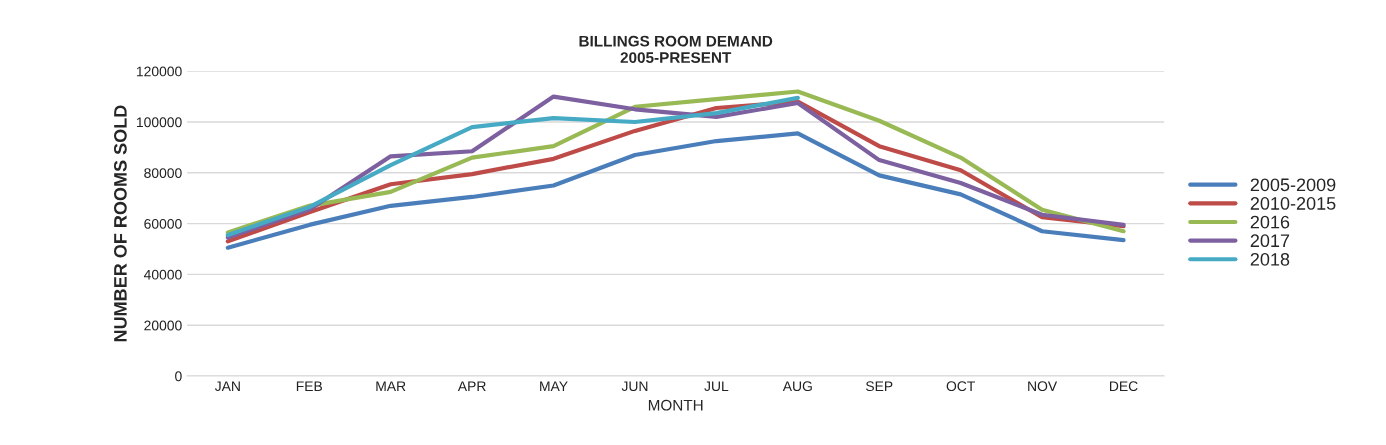 This screenshot has width=1386, height=445. I want to click on x-tick-label: JAN, so click(227, 386).